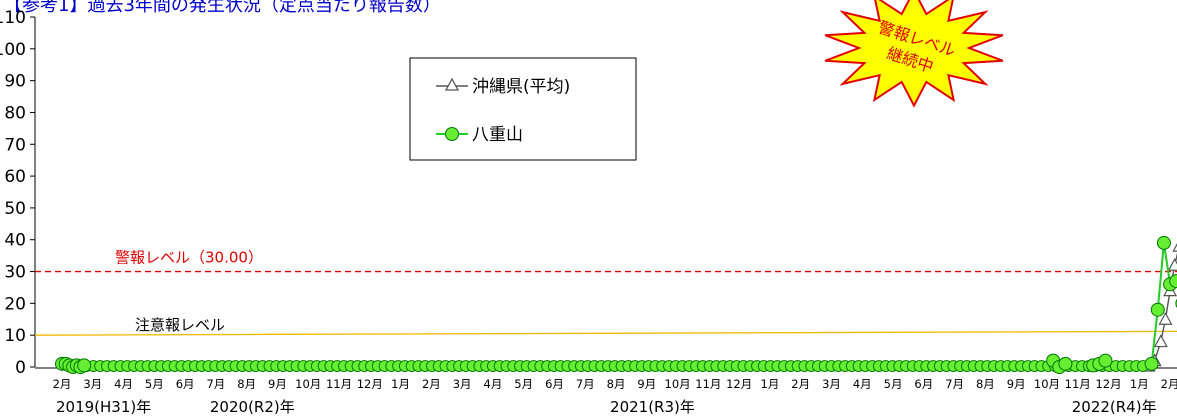 The height and width of the screenshot is (417, 1177). What do you see at coordinates (13, 18) in the screenshot?
I see `y-tick-label: 110` at bounding box center [13, 18].